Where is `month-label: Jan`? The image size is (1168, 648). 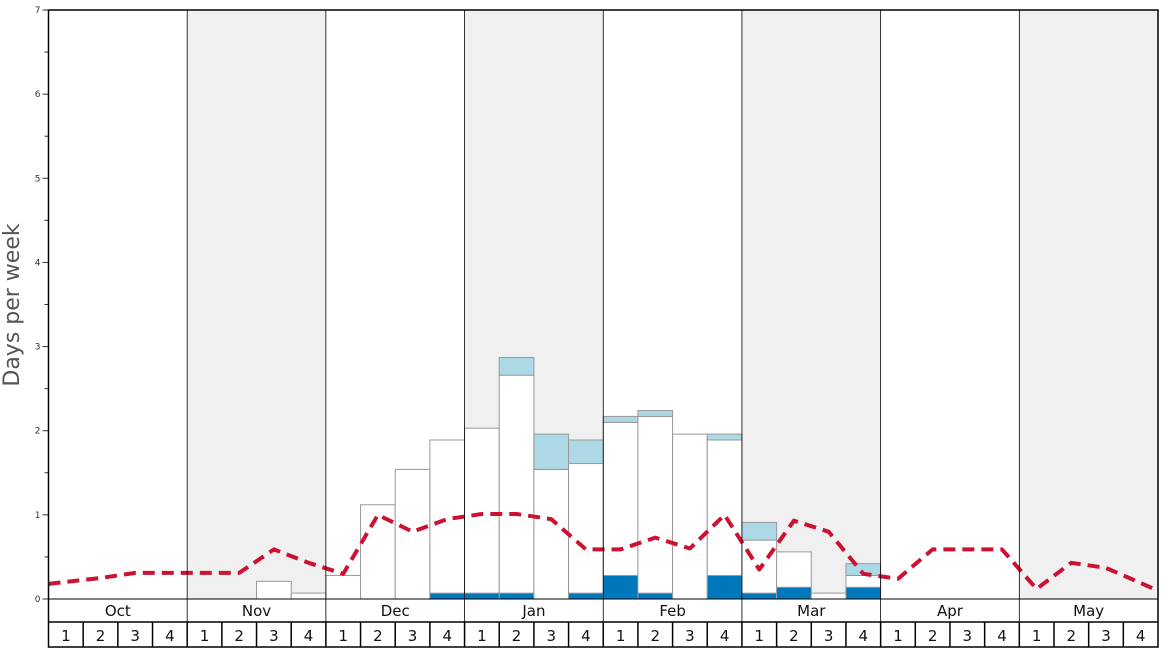 month-label: Jan is located at coordinates (533, 611).